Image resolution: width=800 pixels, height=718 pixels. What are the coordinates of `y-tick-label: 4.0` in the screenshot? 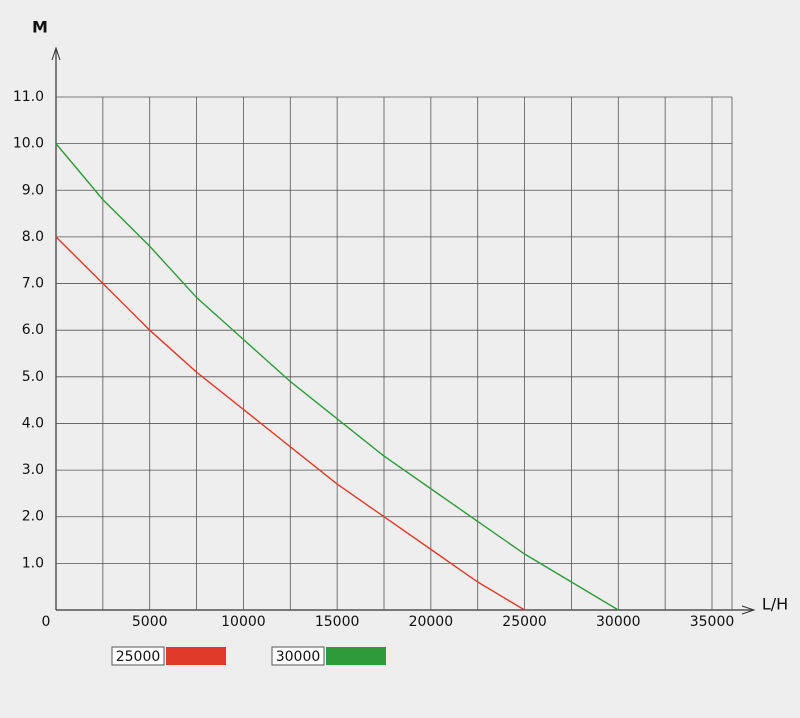 It's located at (33, 423).